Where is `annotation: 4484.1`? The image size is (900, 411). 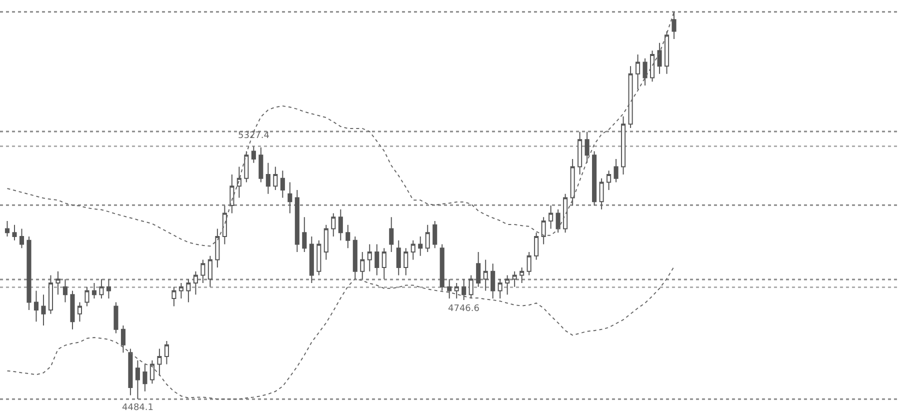 annotation: 4484.1 is located at coordinates (138, 407).